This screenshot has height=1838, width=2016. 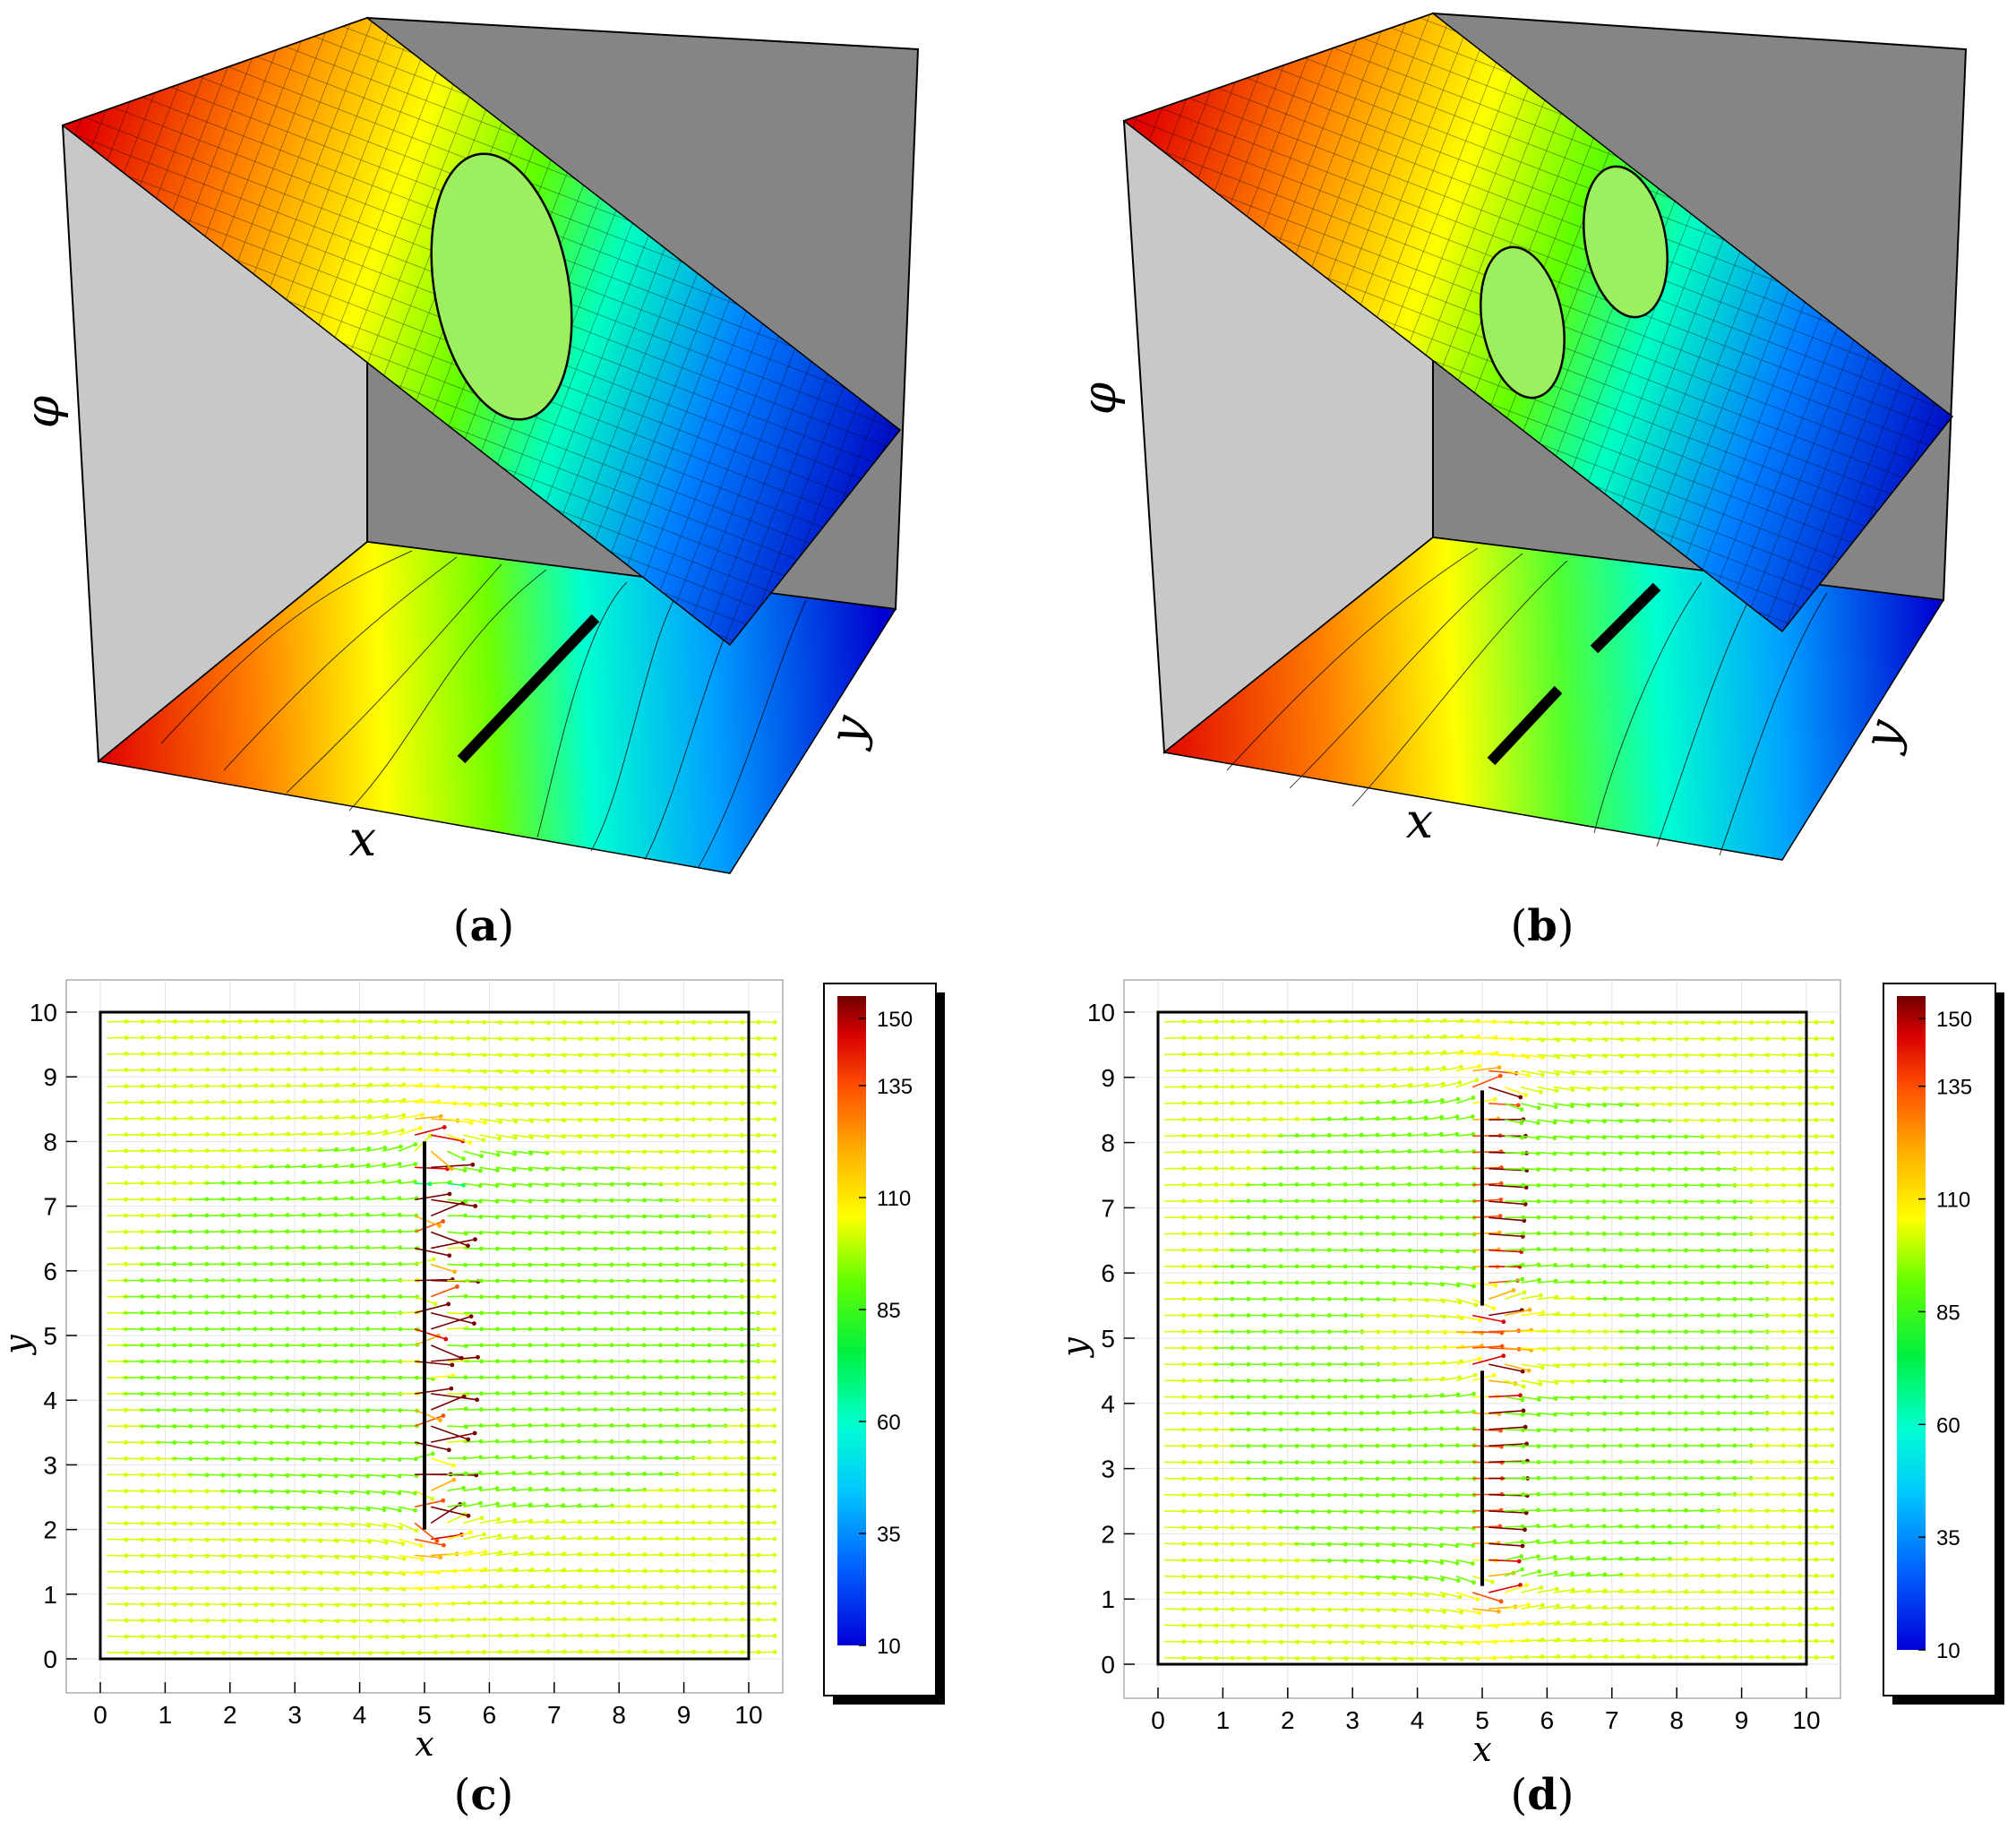 I want to click on panel-c-caption: (c), so click(x=484, y=1795).